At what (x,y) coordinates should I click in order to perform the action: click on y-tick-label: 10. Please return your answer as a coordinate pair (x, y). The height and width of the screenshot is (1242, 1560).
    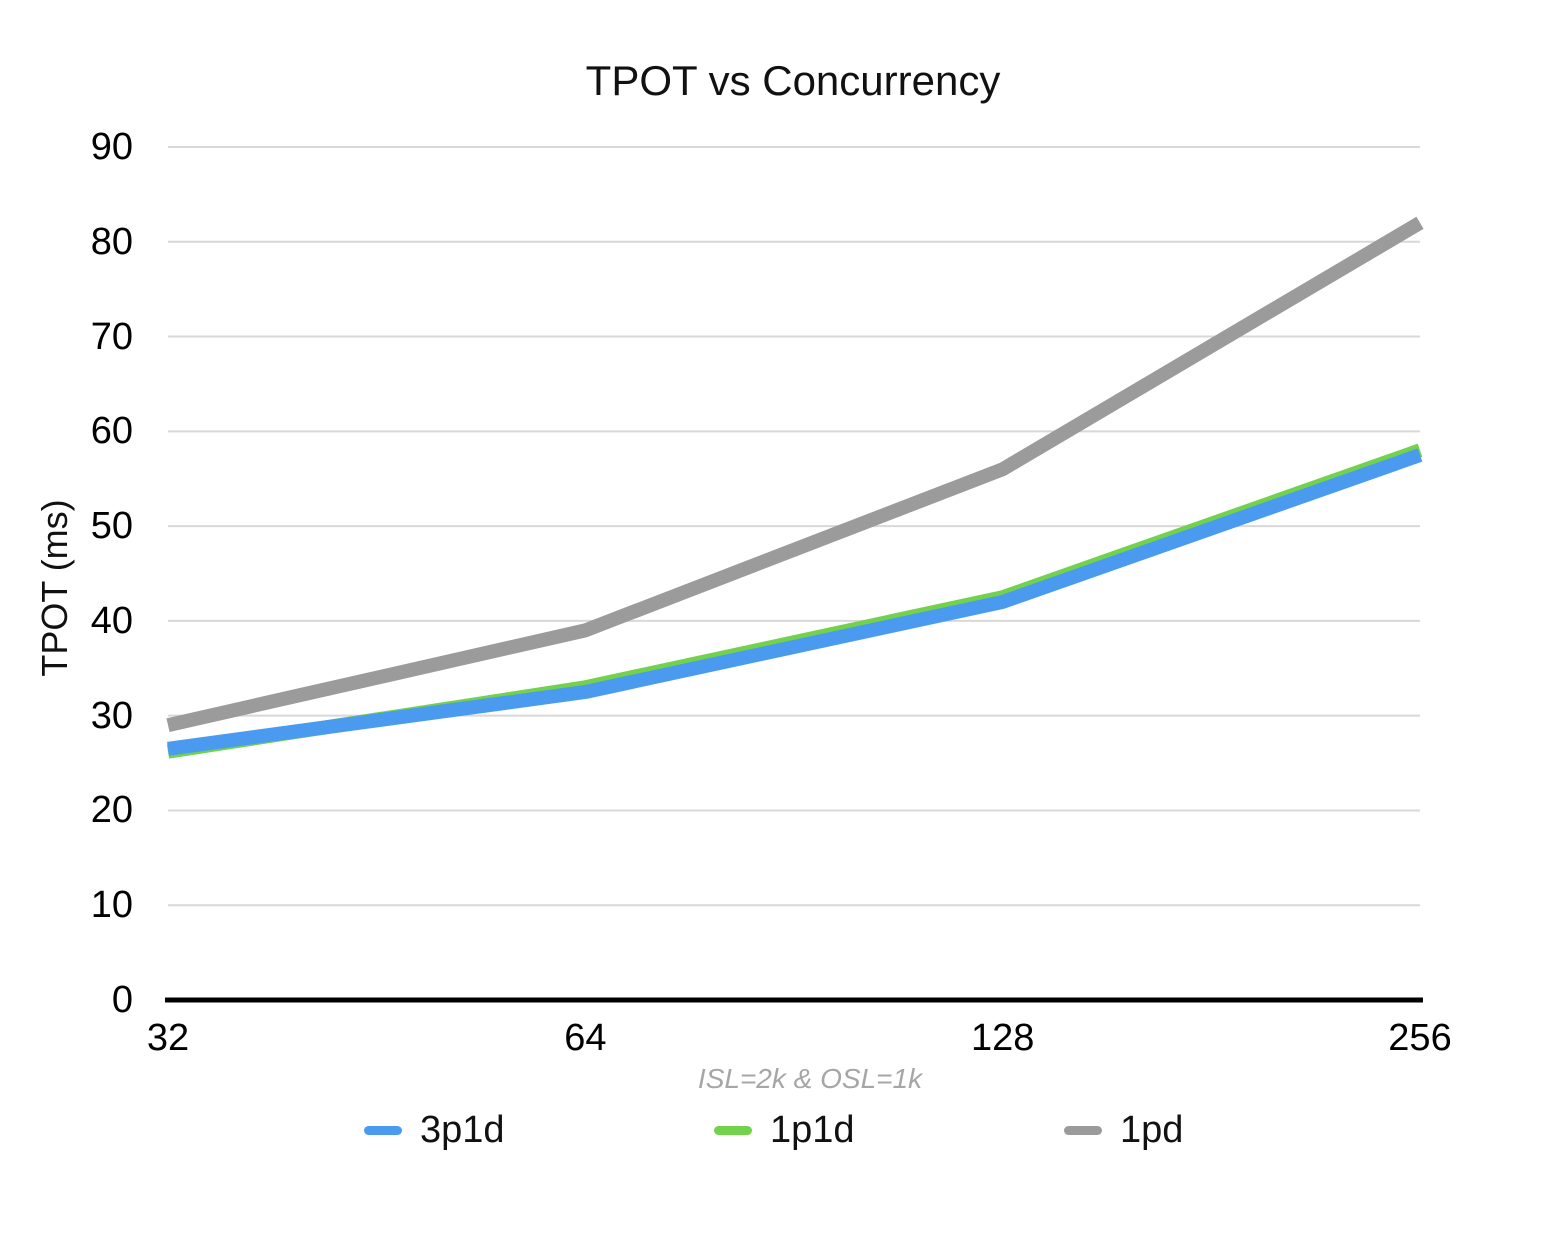
    Looking at the image, I should click on (111, 905).